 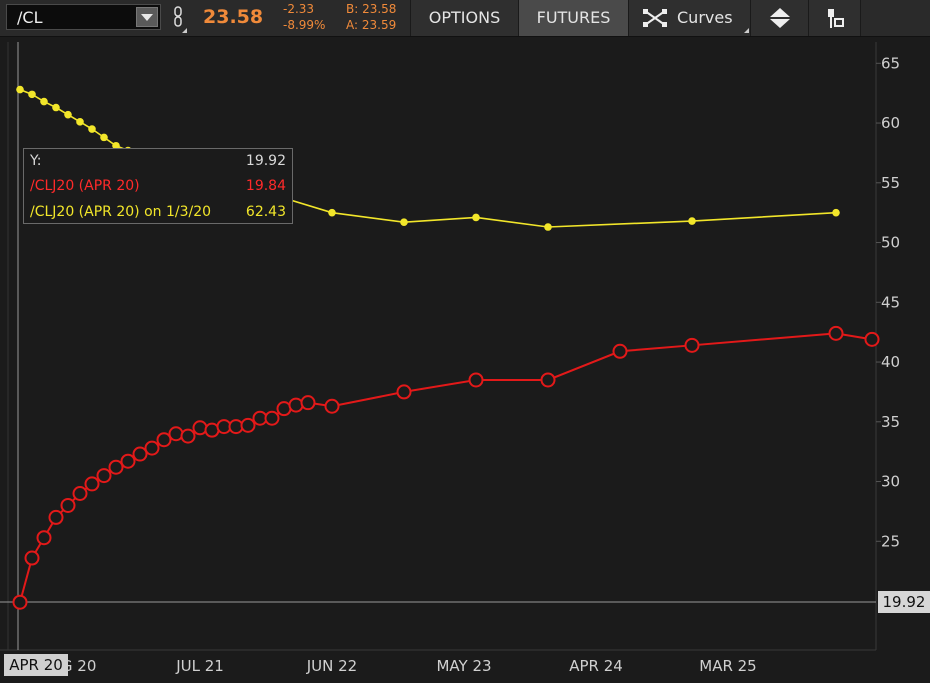 I want to click on tooltip-past-row: /CLJ20 (APR 20) on 1/3/20 62.43, so click(x=158, y=212).